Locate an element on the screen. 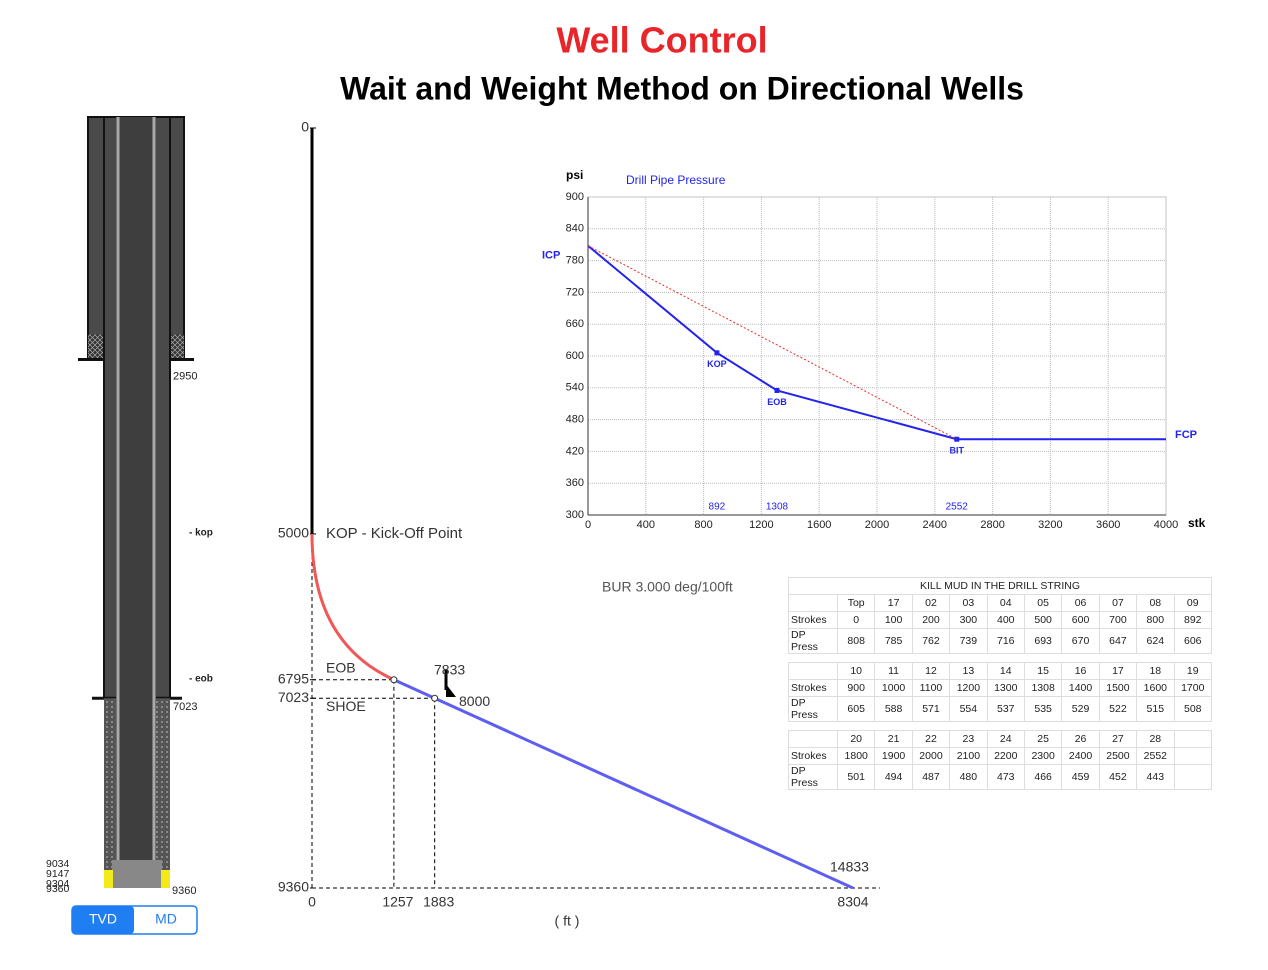  x-tick-label: 1883 is located at coordinates (438, 902).